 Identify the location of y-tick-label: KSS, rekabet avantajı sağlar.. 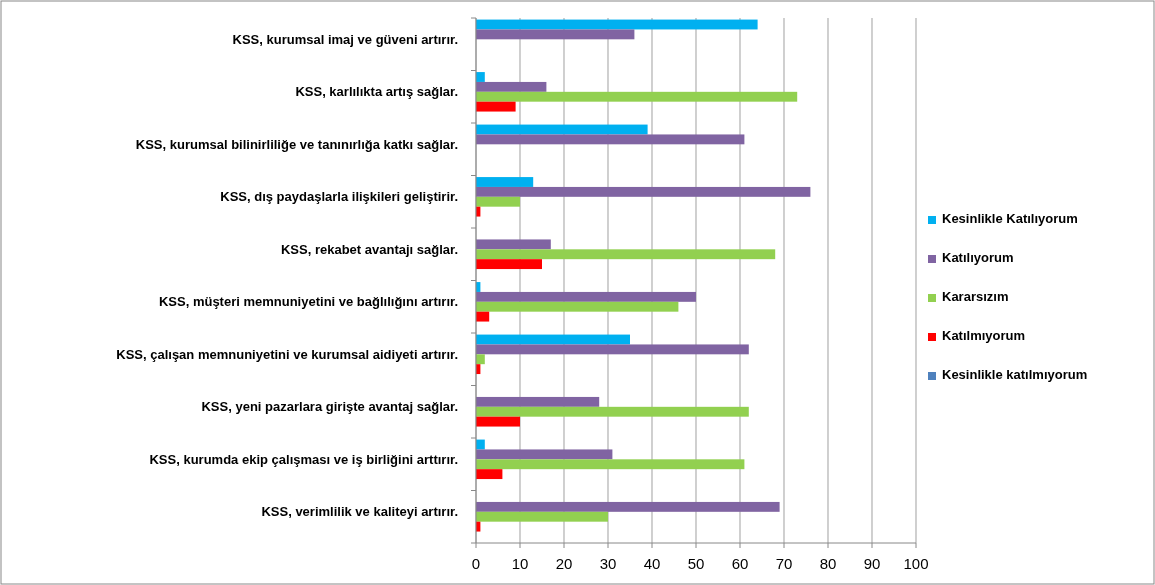
(369, 249).